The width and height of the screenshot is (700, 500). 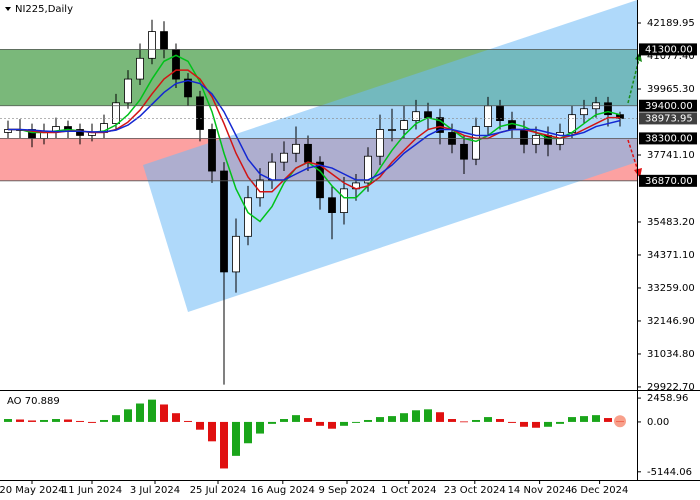 I want to click on y-tick-label: 32146.90, so click(x=671, y=321).